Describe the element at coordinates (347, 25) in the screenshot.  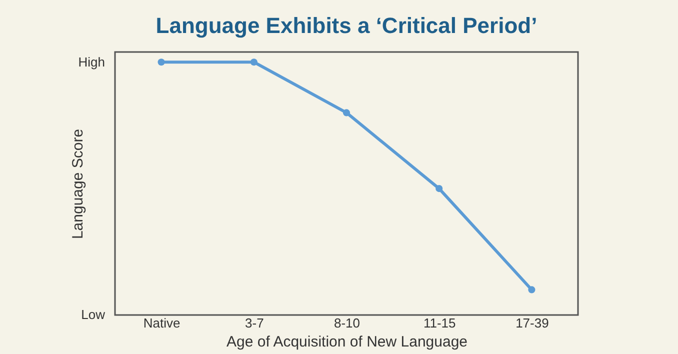
I see `chart-title: Language Exhibits a ‘Critical Period’` at that location.